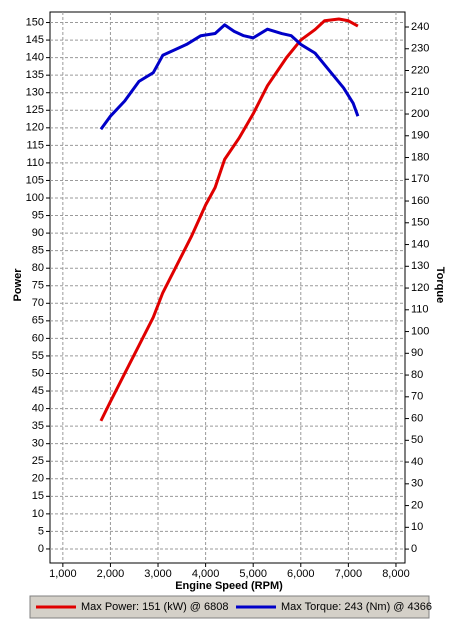 This screenshot has width=459, height=625. What do you see at coordinates (229, 586) in the screenshot?
I see `x-axis-label: Engine Speed (RPM)` at bounding box center [229, 586].